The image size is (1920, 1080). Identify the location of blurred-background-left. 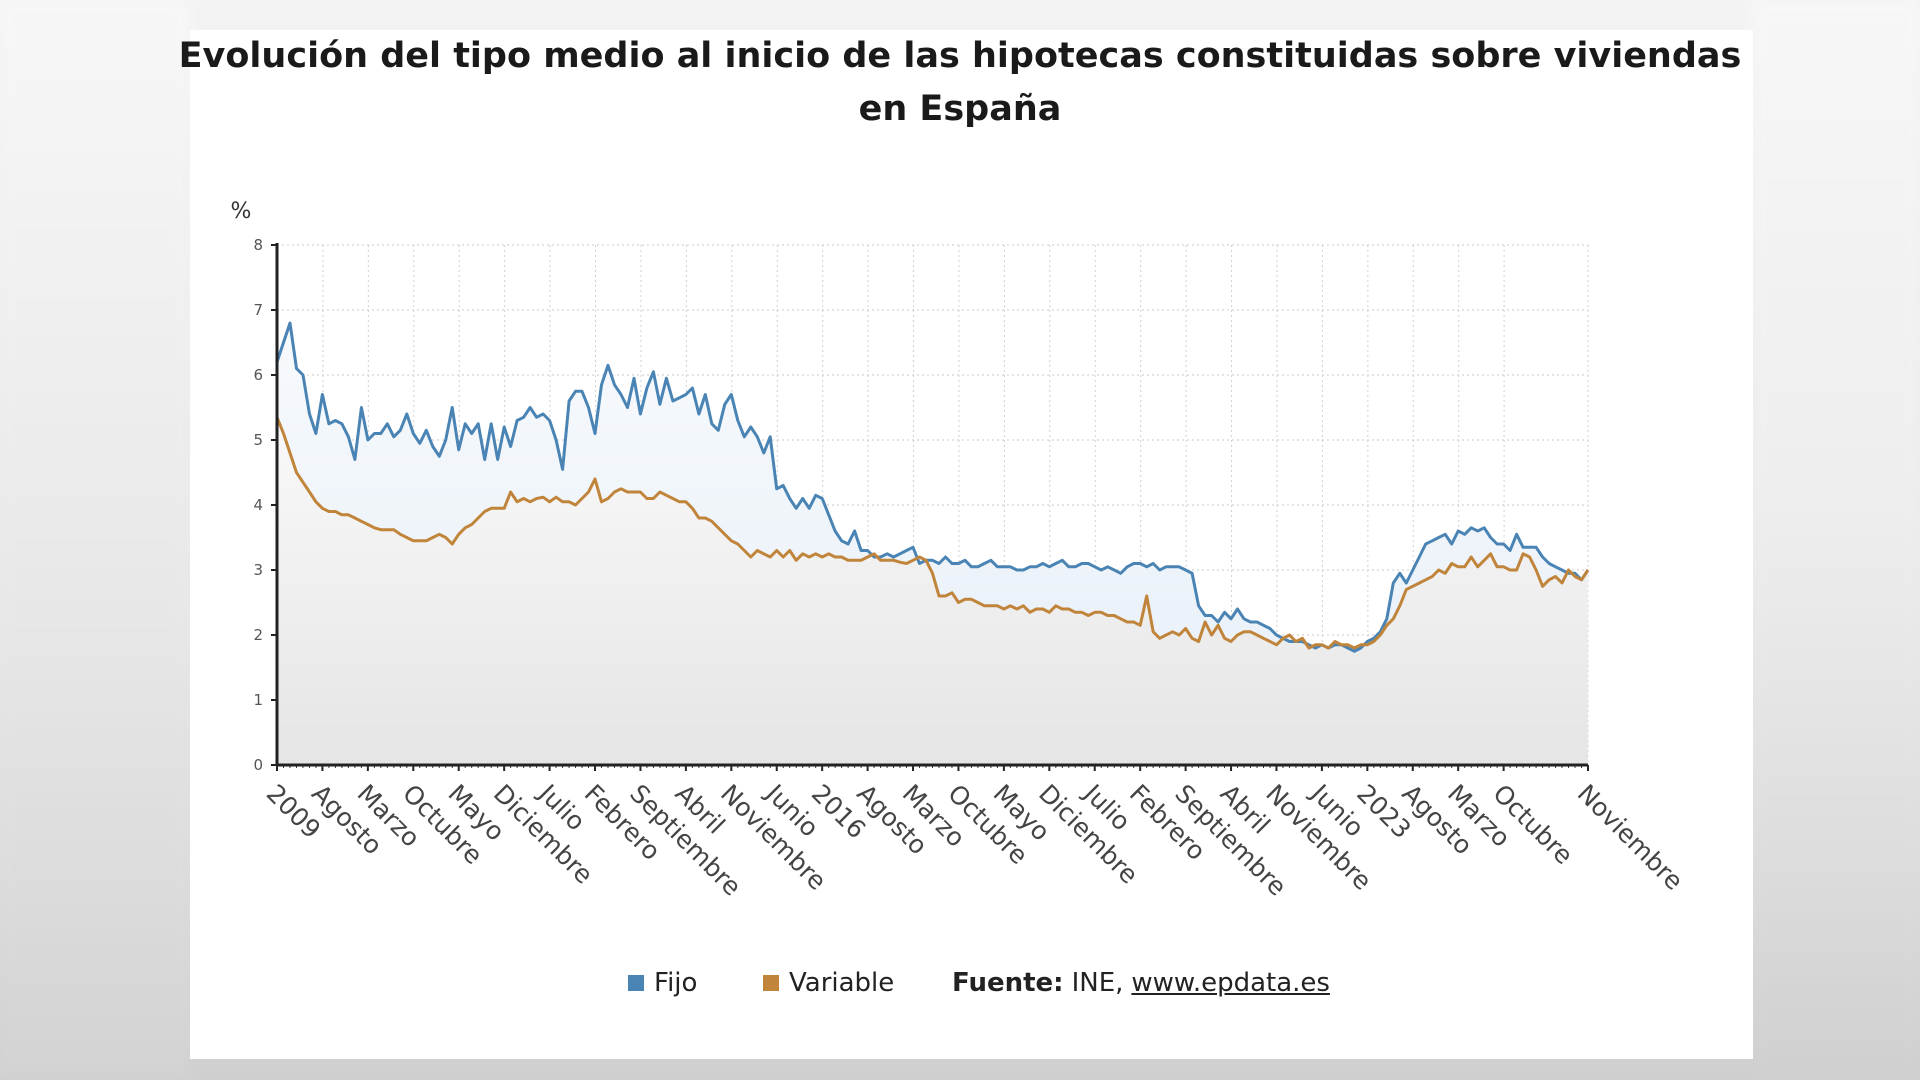
(95, 540).